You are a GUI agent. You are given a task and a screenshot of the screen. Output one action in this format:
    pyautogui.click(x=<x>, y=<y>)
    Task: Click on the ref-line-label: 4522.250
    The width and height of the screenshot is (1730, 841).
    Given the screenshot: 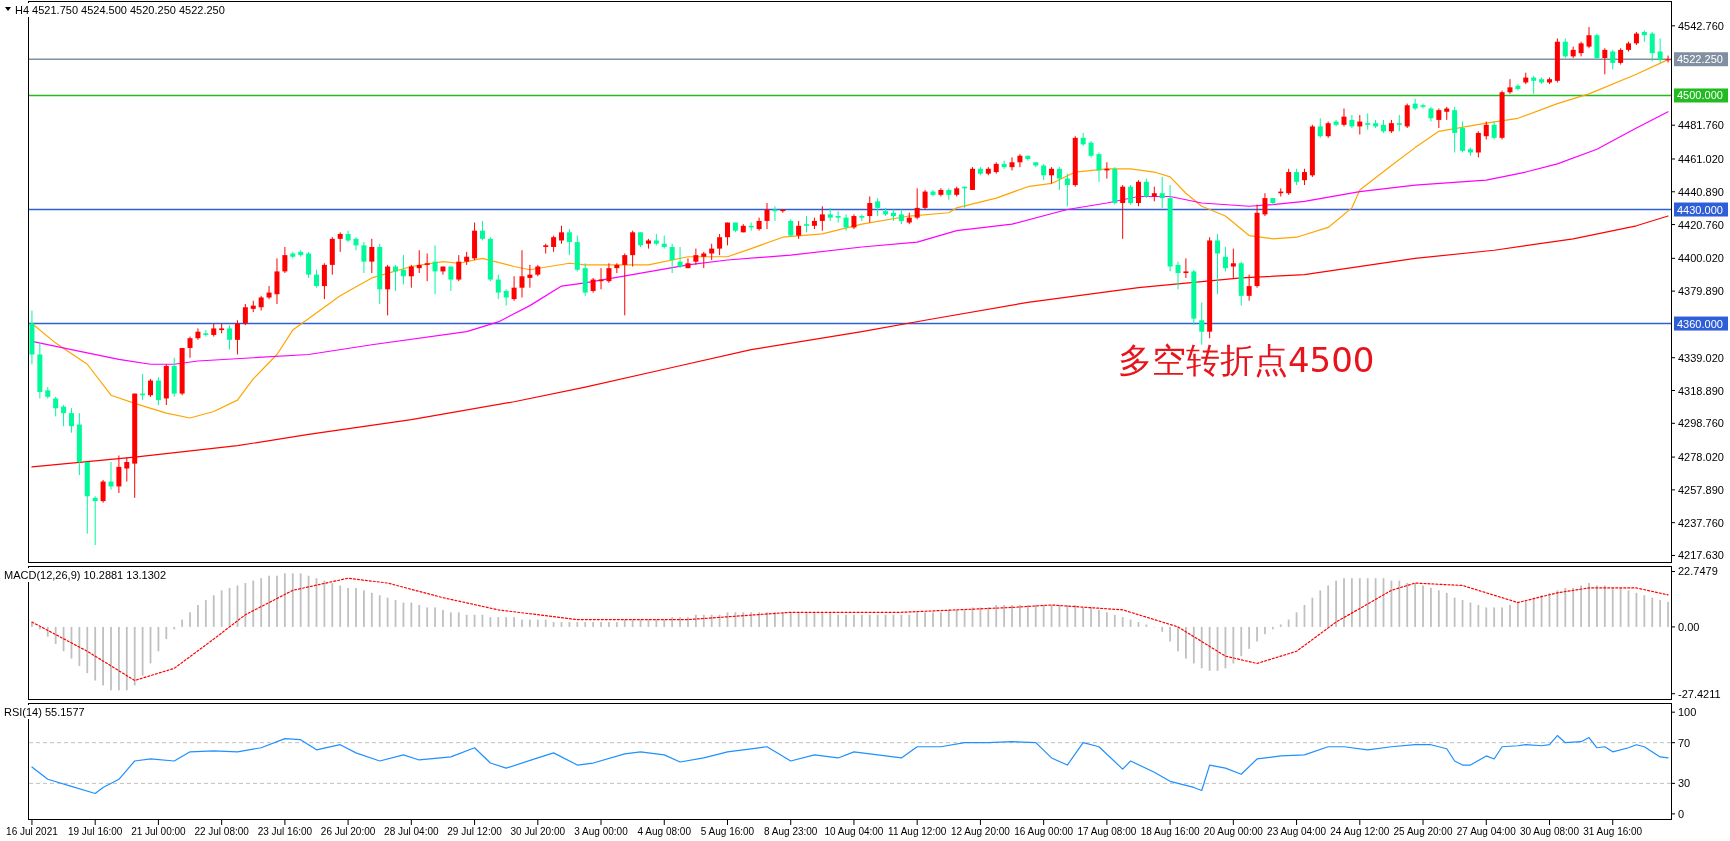 What is the action you would take?
    pyautogui.click(x=1700, y=59)
    